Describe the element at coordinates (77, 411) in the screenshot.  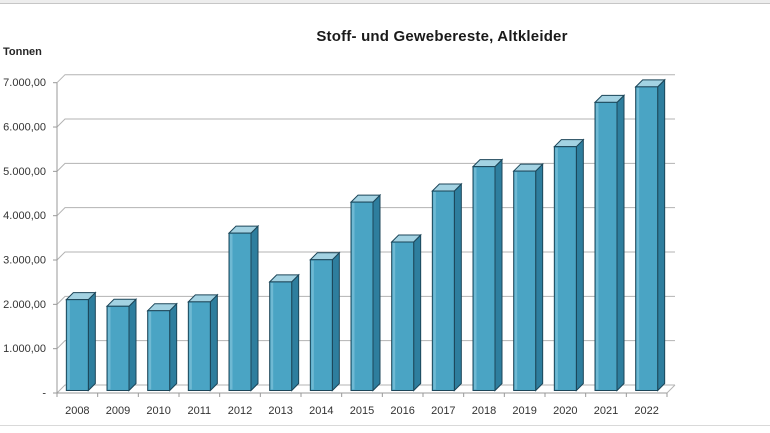
I see `x-axis-label: 2008` at that location.